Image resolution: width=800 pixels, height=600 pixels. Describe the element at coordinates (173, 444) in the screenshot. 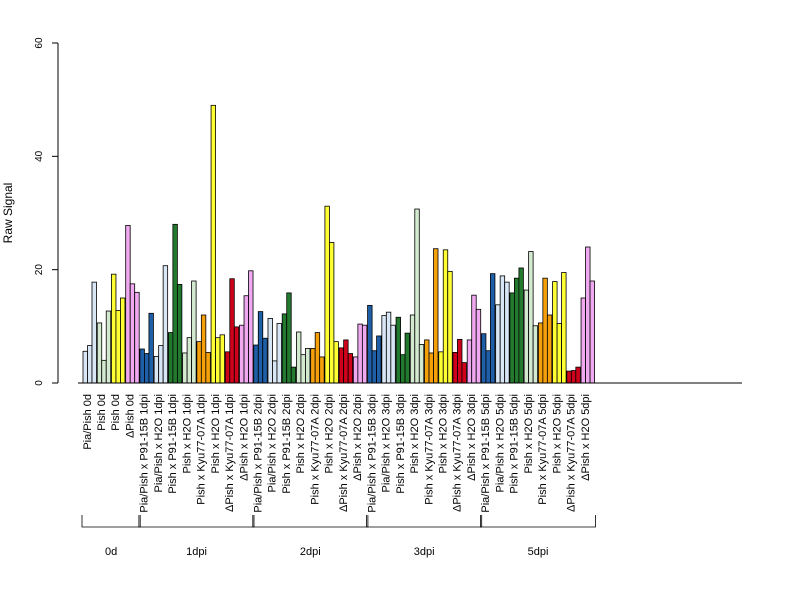

I see `category-label: Pish x P91-15B 1dpi` at that location.